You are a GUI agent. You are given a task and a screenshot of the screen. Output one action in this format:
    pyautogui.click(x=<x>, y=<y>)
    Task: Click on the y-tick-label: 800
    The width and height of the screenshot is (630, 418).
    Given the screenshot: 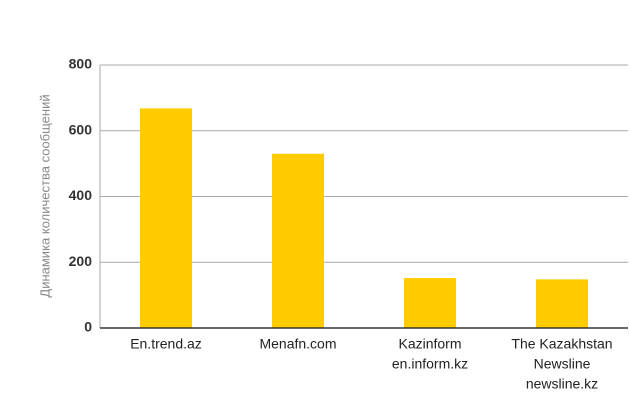 What is the action you would take?
    pyautogui.click(x=81, y=64)
    